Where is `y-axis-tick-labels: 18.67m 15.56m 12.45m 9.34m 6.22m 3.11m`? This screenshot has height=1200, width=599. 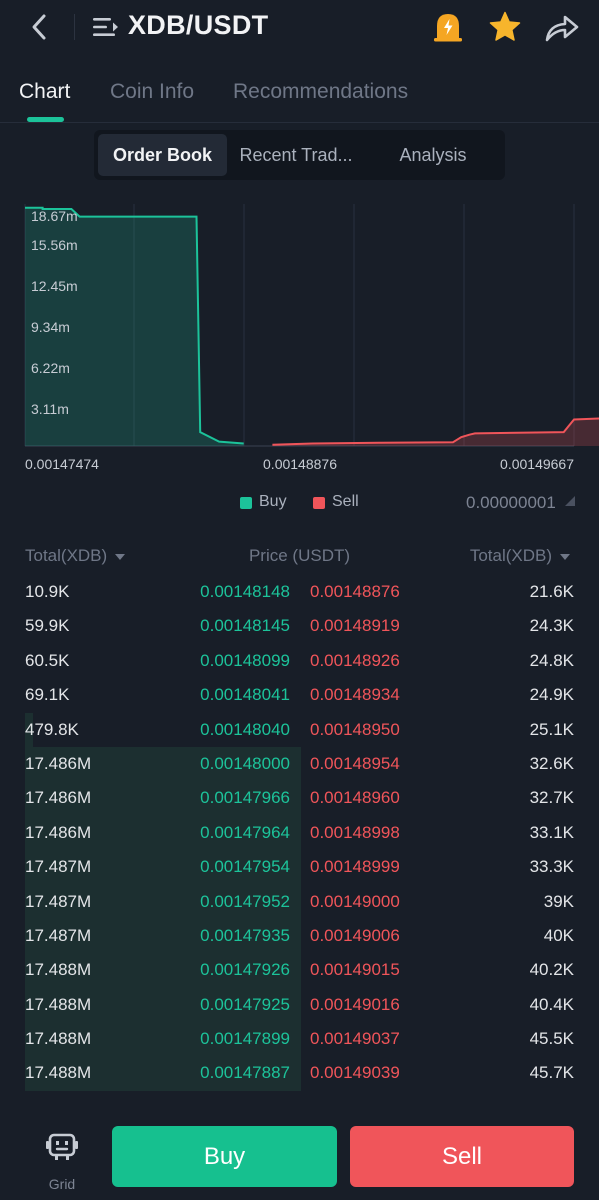
y-axis-tick-labels: 18.67m 15.56m 12.45m 9.34m 6.22m 3.11m is located at coordinates (54, 312).